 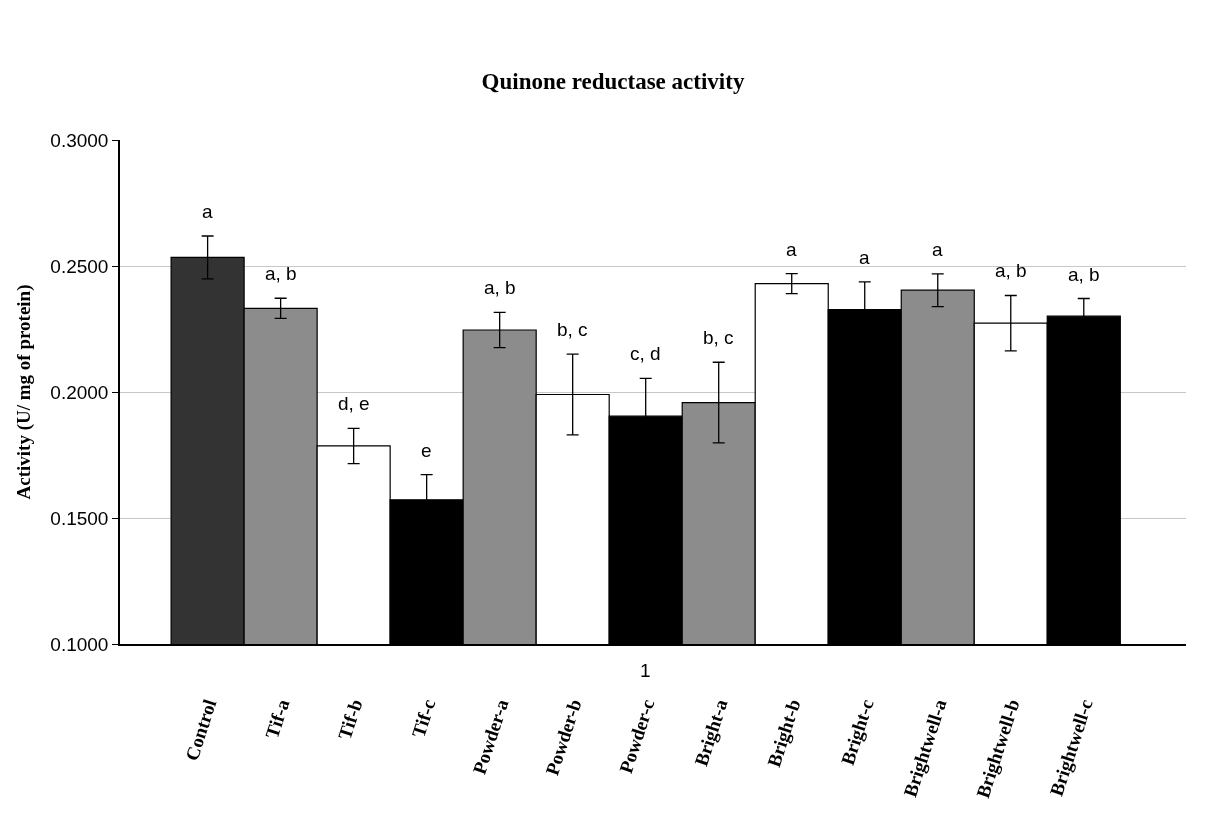 What do you see at coordinates (426, 450) in the screenshot?
I see `annotation: e` at bounding box center [426, 450].